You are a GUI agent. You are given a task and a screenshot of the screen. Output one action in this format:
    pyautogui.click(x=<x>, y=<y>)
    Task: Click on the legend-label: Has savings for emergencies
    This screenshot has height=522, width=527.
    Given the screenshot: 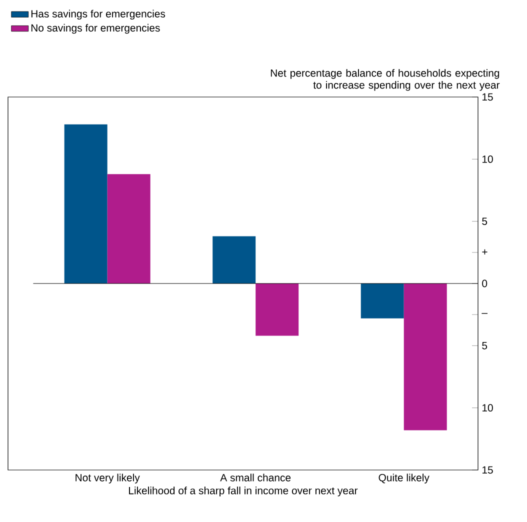 What is the action you would take?
    pyautogui.click(x=98, y=15)
    